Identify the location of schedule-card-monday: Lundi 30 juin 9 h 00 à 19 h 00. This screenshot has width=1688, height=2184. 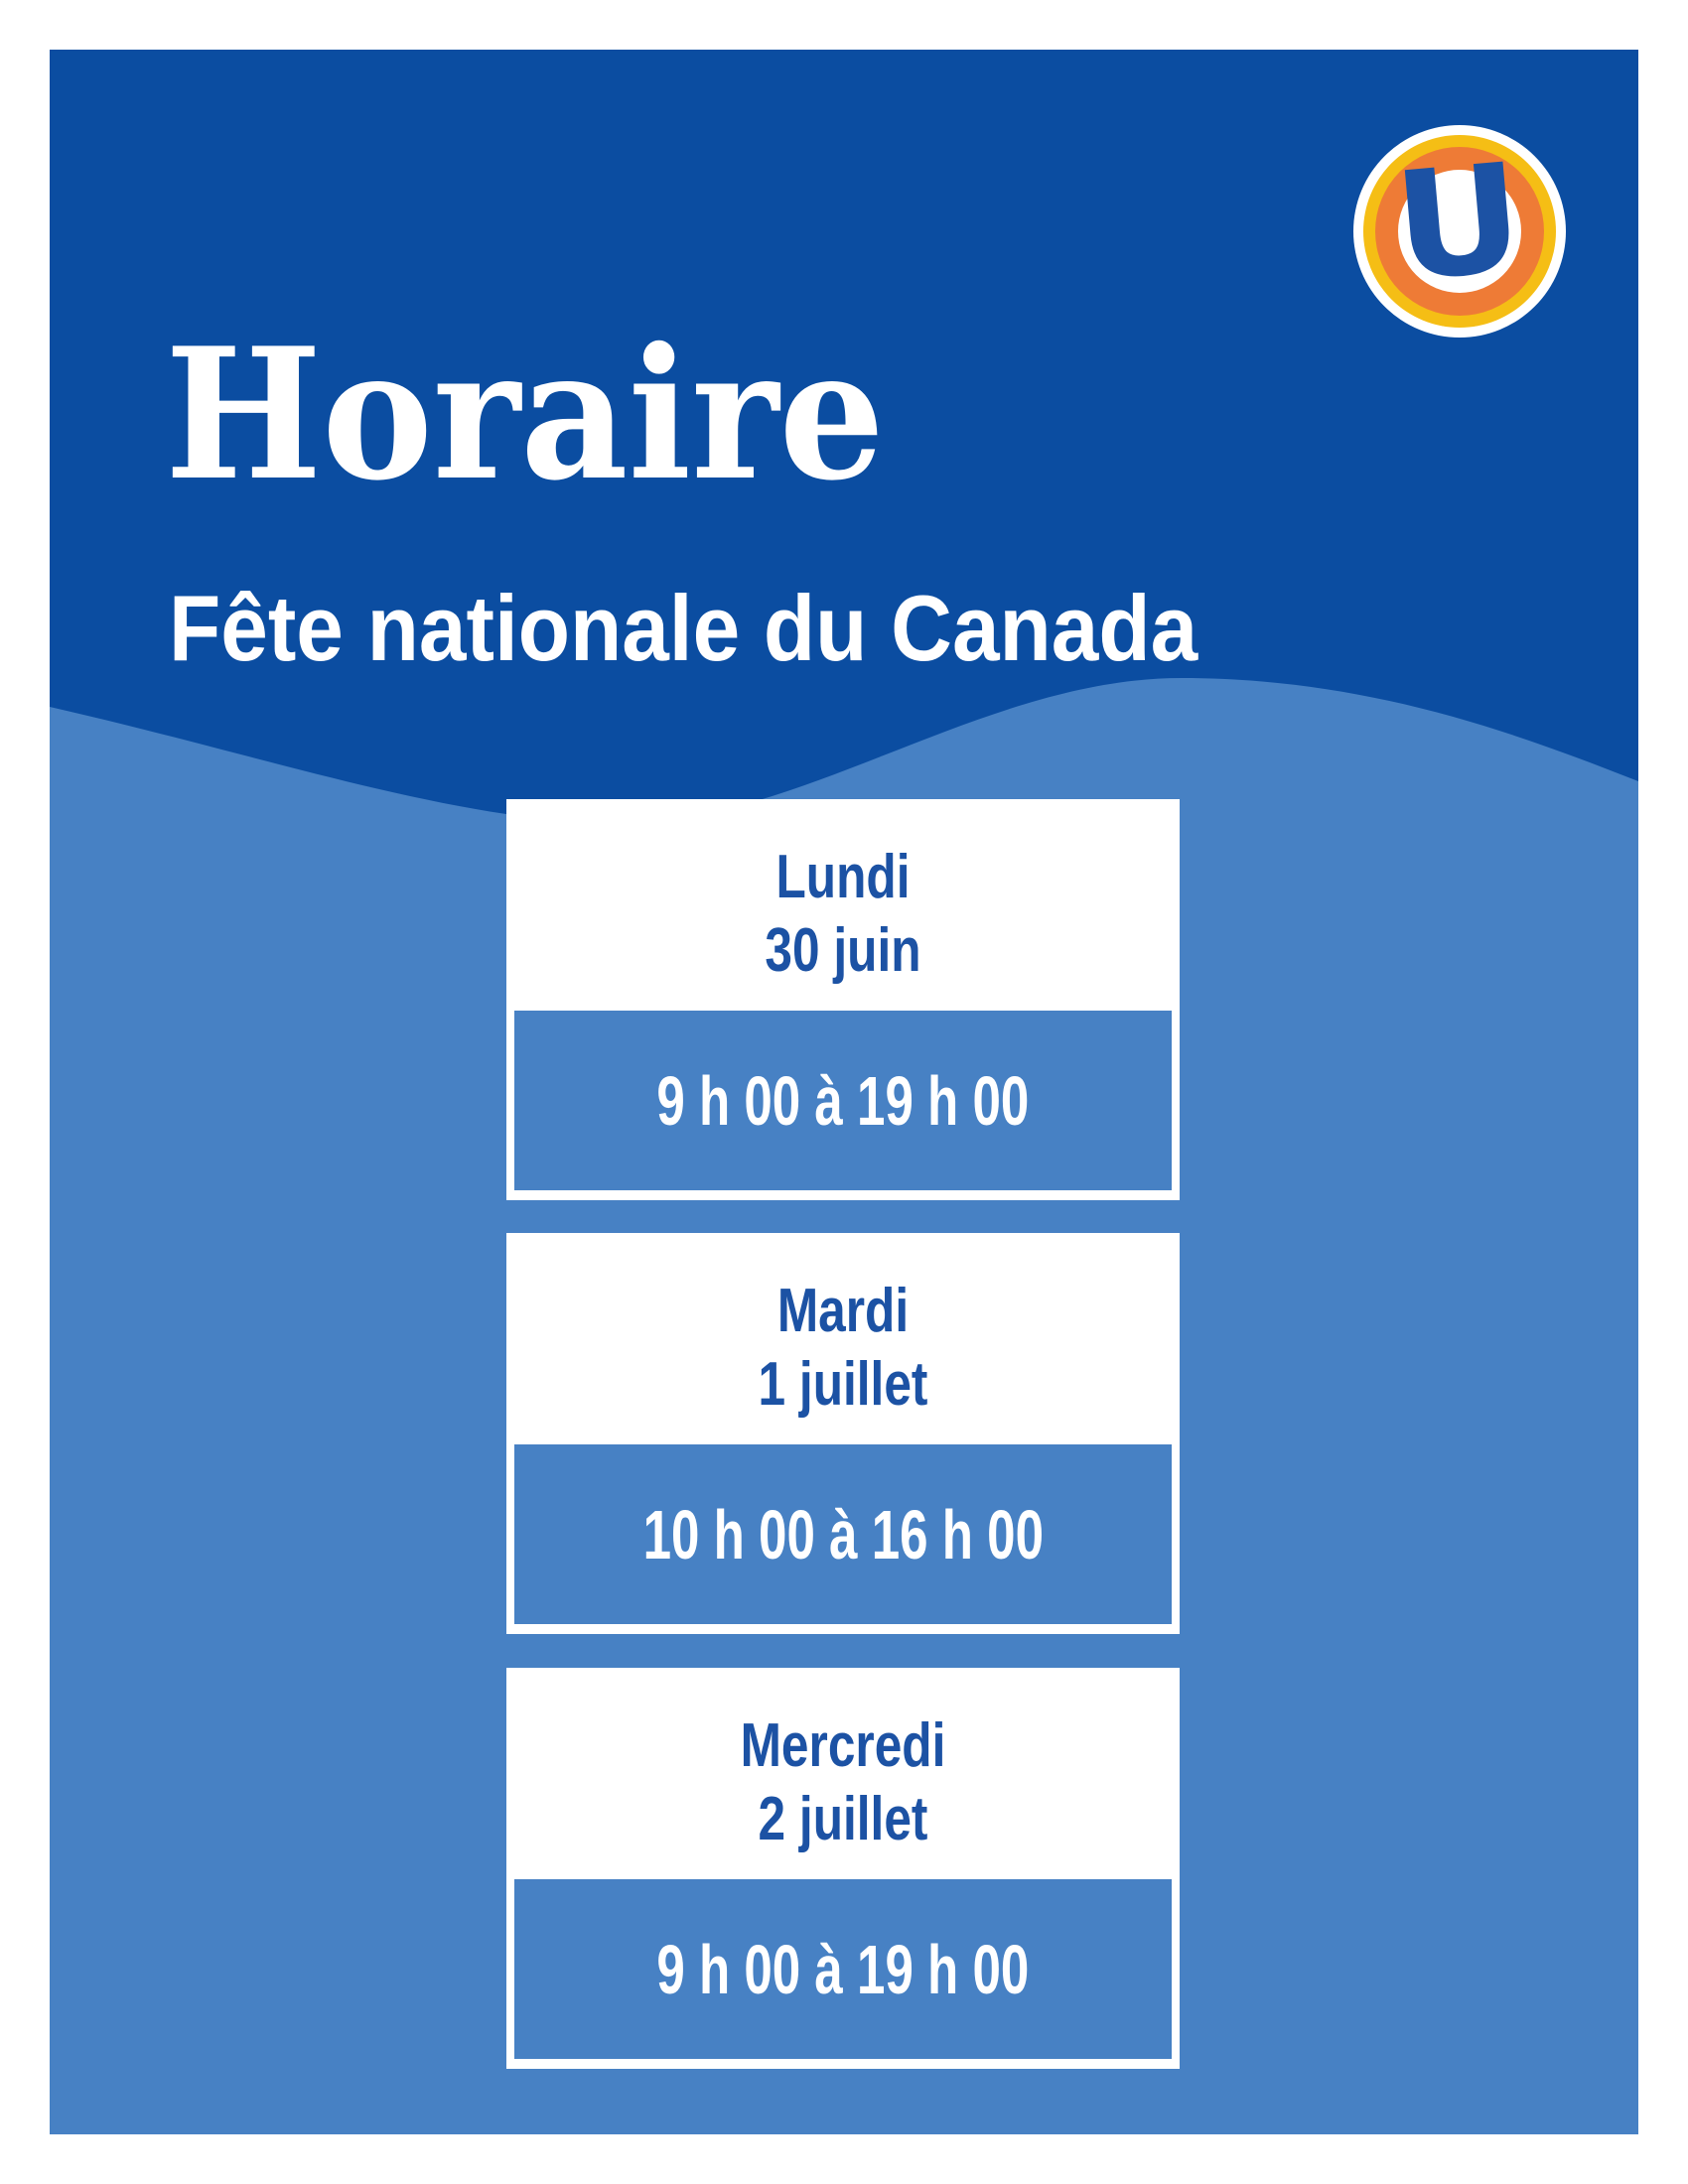
(843, 999).